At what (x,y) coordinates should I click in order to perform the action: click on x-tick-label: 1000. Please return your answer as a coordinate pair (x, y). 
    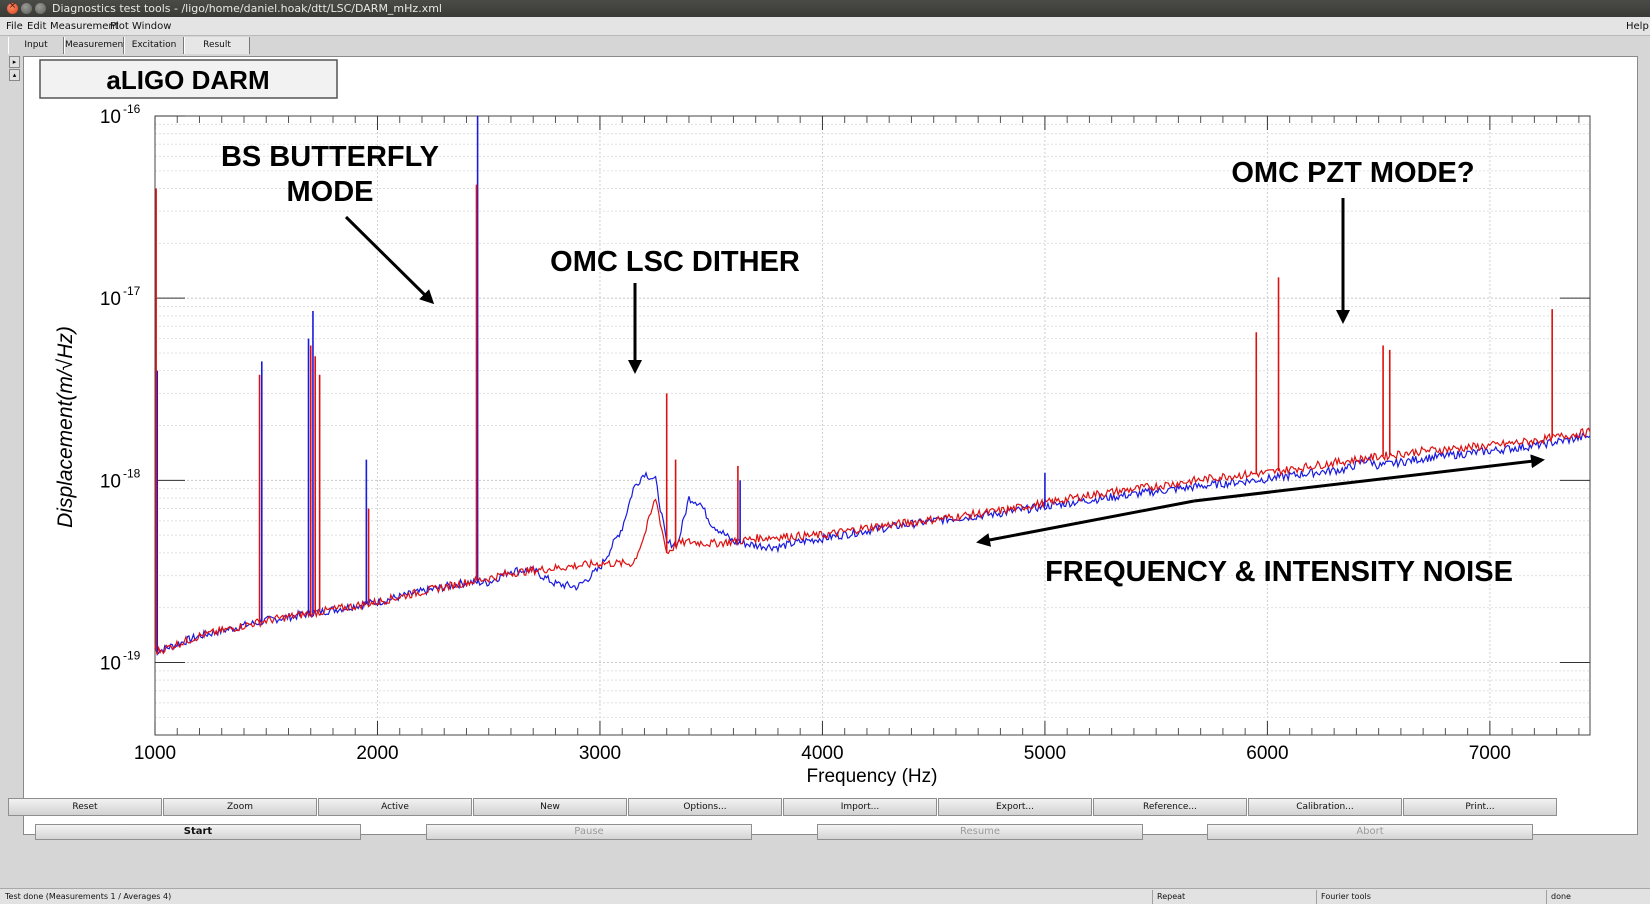
    Looking at the image, I should click on (155, 753).